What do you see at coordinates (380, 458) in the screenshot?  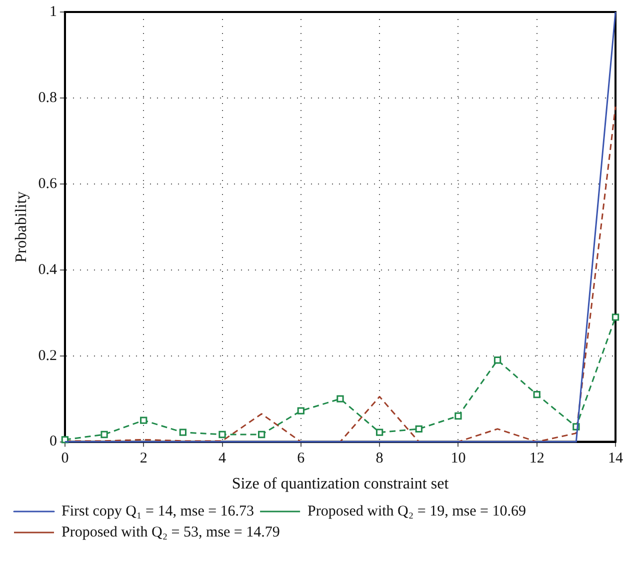 I see `x-tick-label: 8` at bounding box center [380, 458].